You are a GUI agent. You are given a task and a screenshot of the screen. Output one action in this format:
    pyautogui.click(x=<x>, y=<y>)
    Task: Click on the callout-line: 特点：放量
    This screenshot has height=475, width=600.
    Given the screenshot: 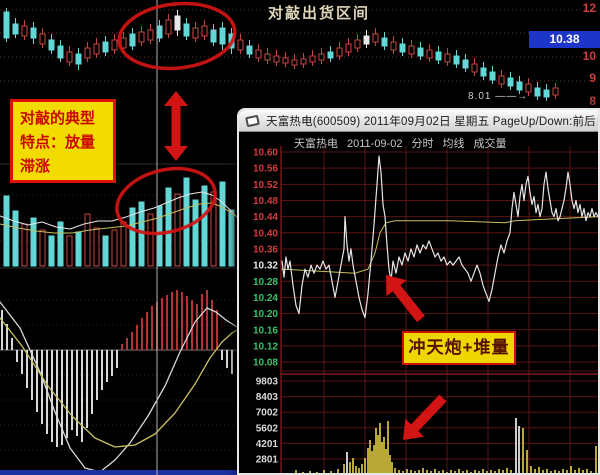 What is the action you would take?
    pyautogui.click(x=58, y=142)
    